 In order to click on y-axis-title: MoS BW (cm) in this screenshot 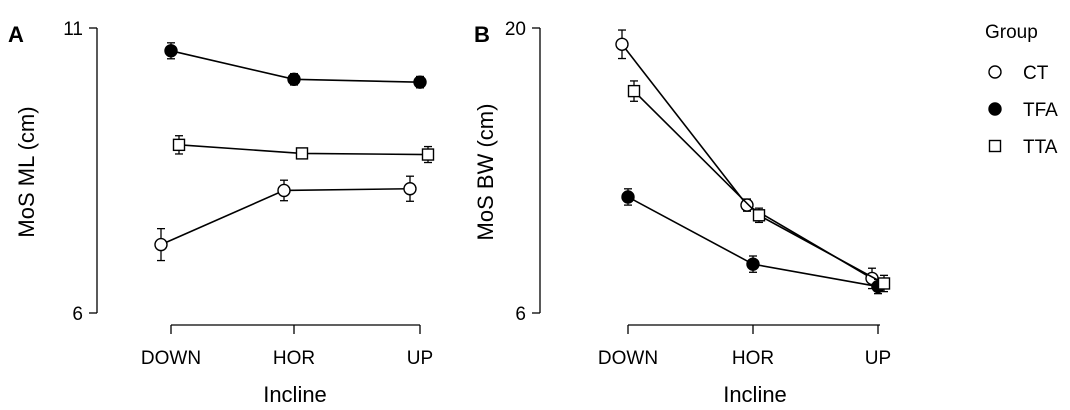, I will do `click(485, 172)`.